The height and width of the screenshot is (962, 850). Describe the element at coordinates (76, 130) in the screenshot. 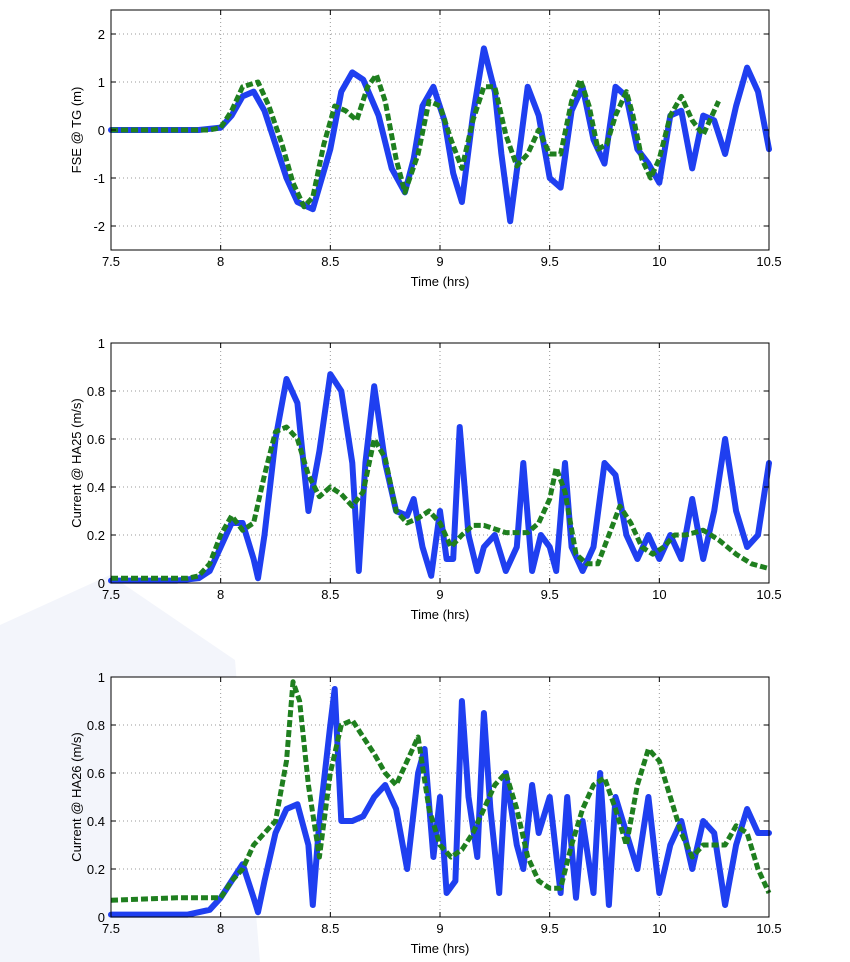

I see `y-axis-label: FSE @ TG (m)` at that location.